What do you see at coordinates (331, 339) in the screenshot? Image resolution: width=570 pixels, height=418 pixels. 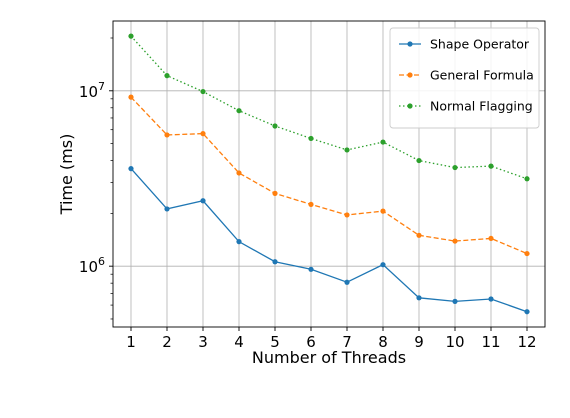 I see `x-axis: 1 2 3 4 5 6 7 8 9 10 11 12` at bounding box center [331, 339].